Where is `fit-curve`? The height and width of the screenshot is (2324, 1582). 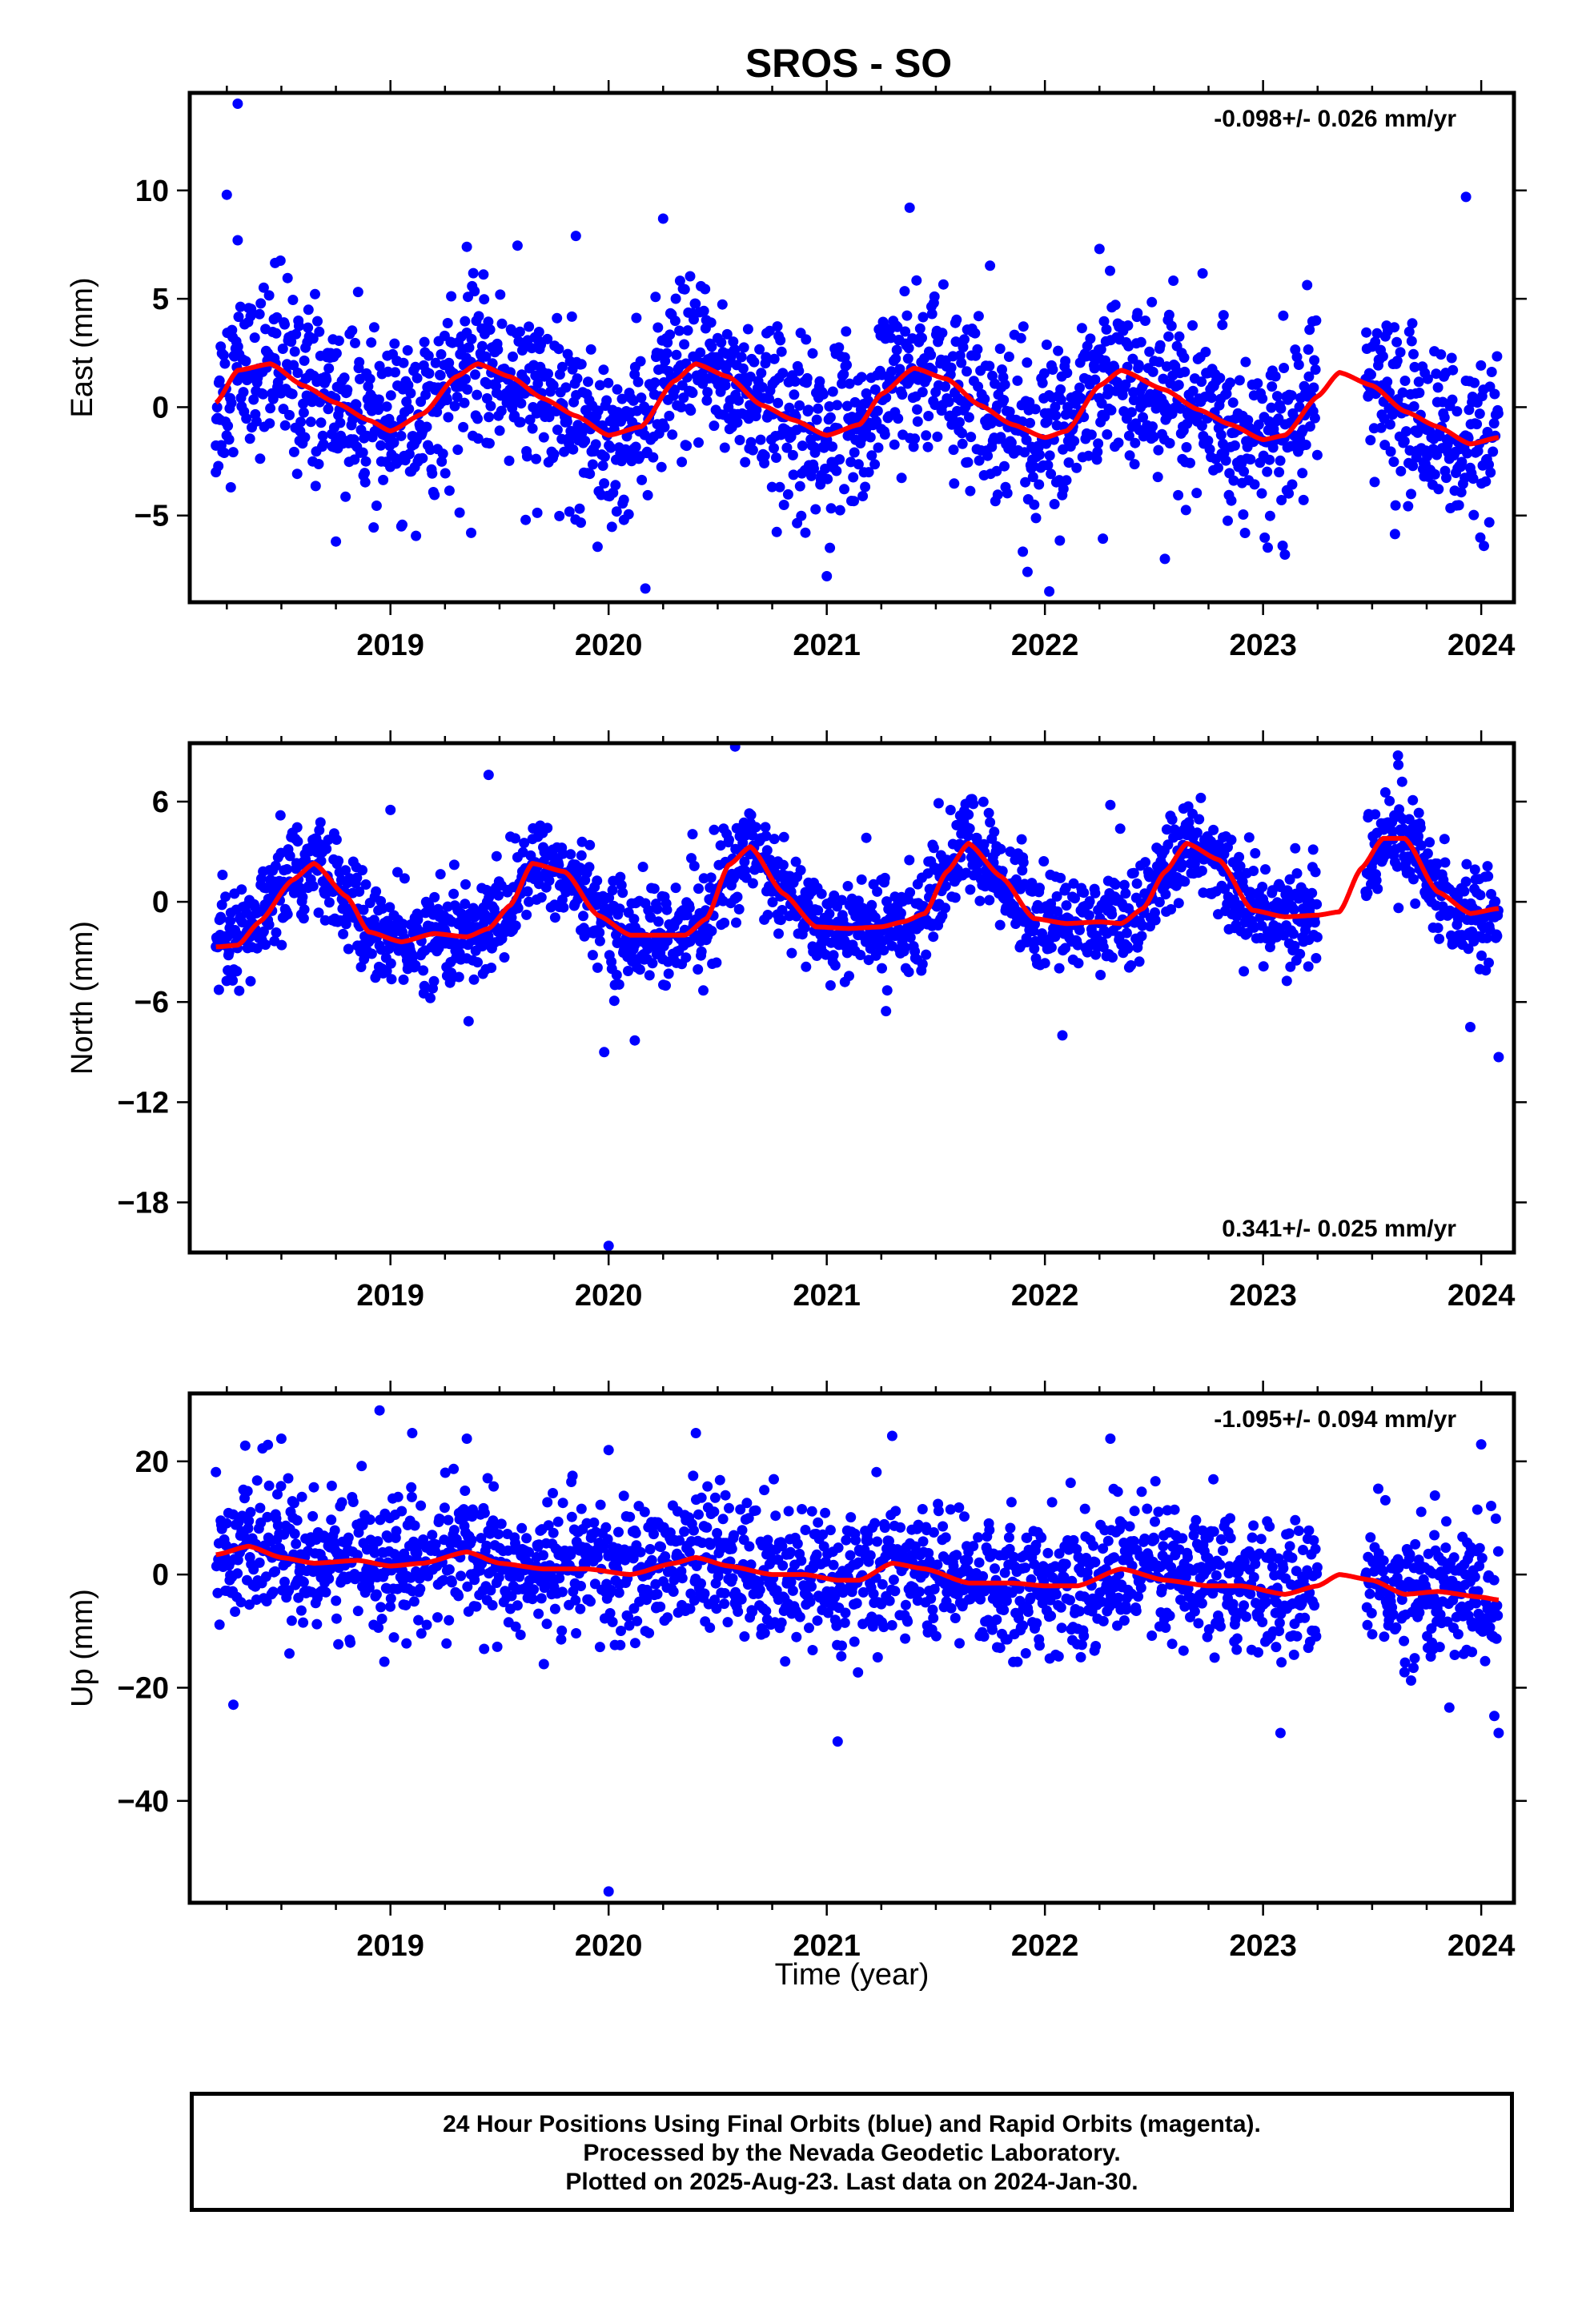 fit-curve is located at coordinates (857, 893).